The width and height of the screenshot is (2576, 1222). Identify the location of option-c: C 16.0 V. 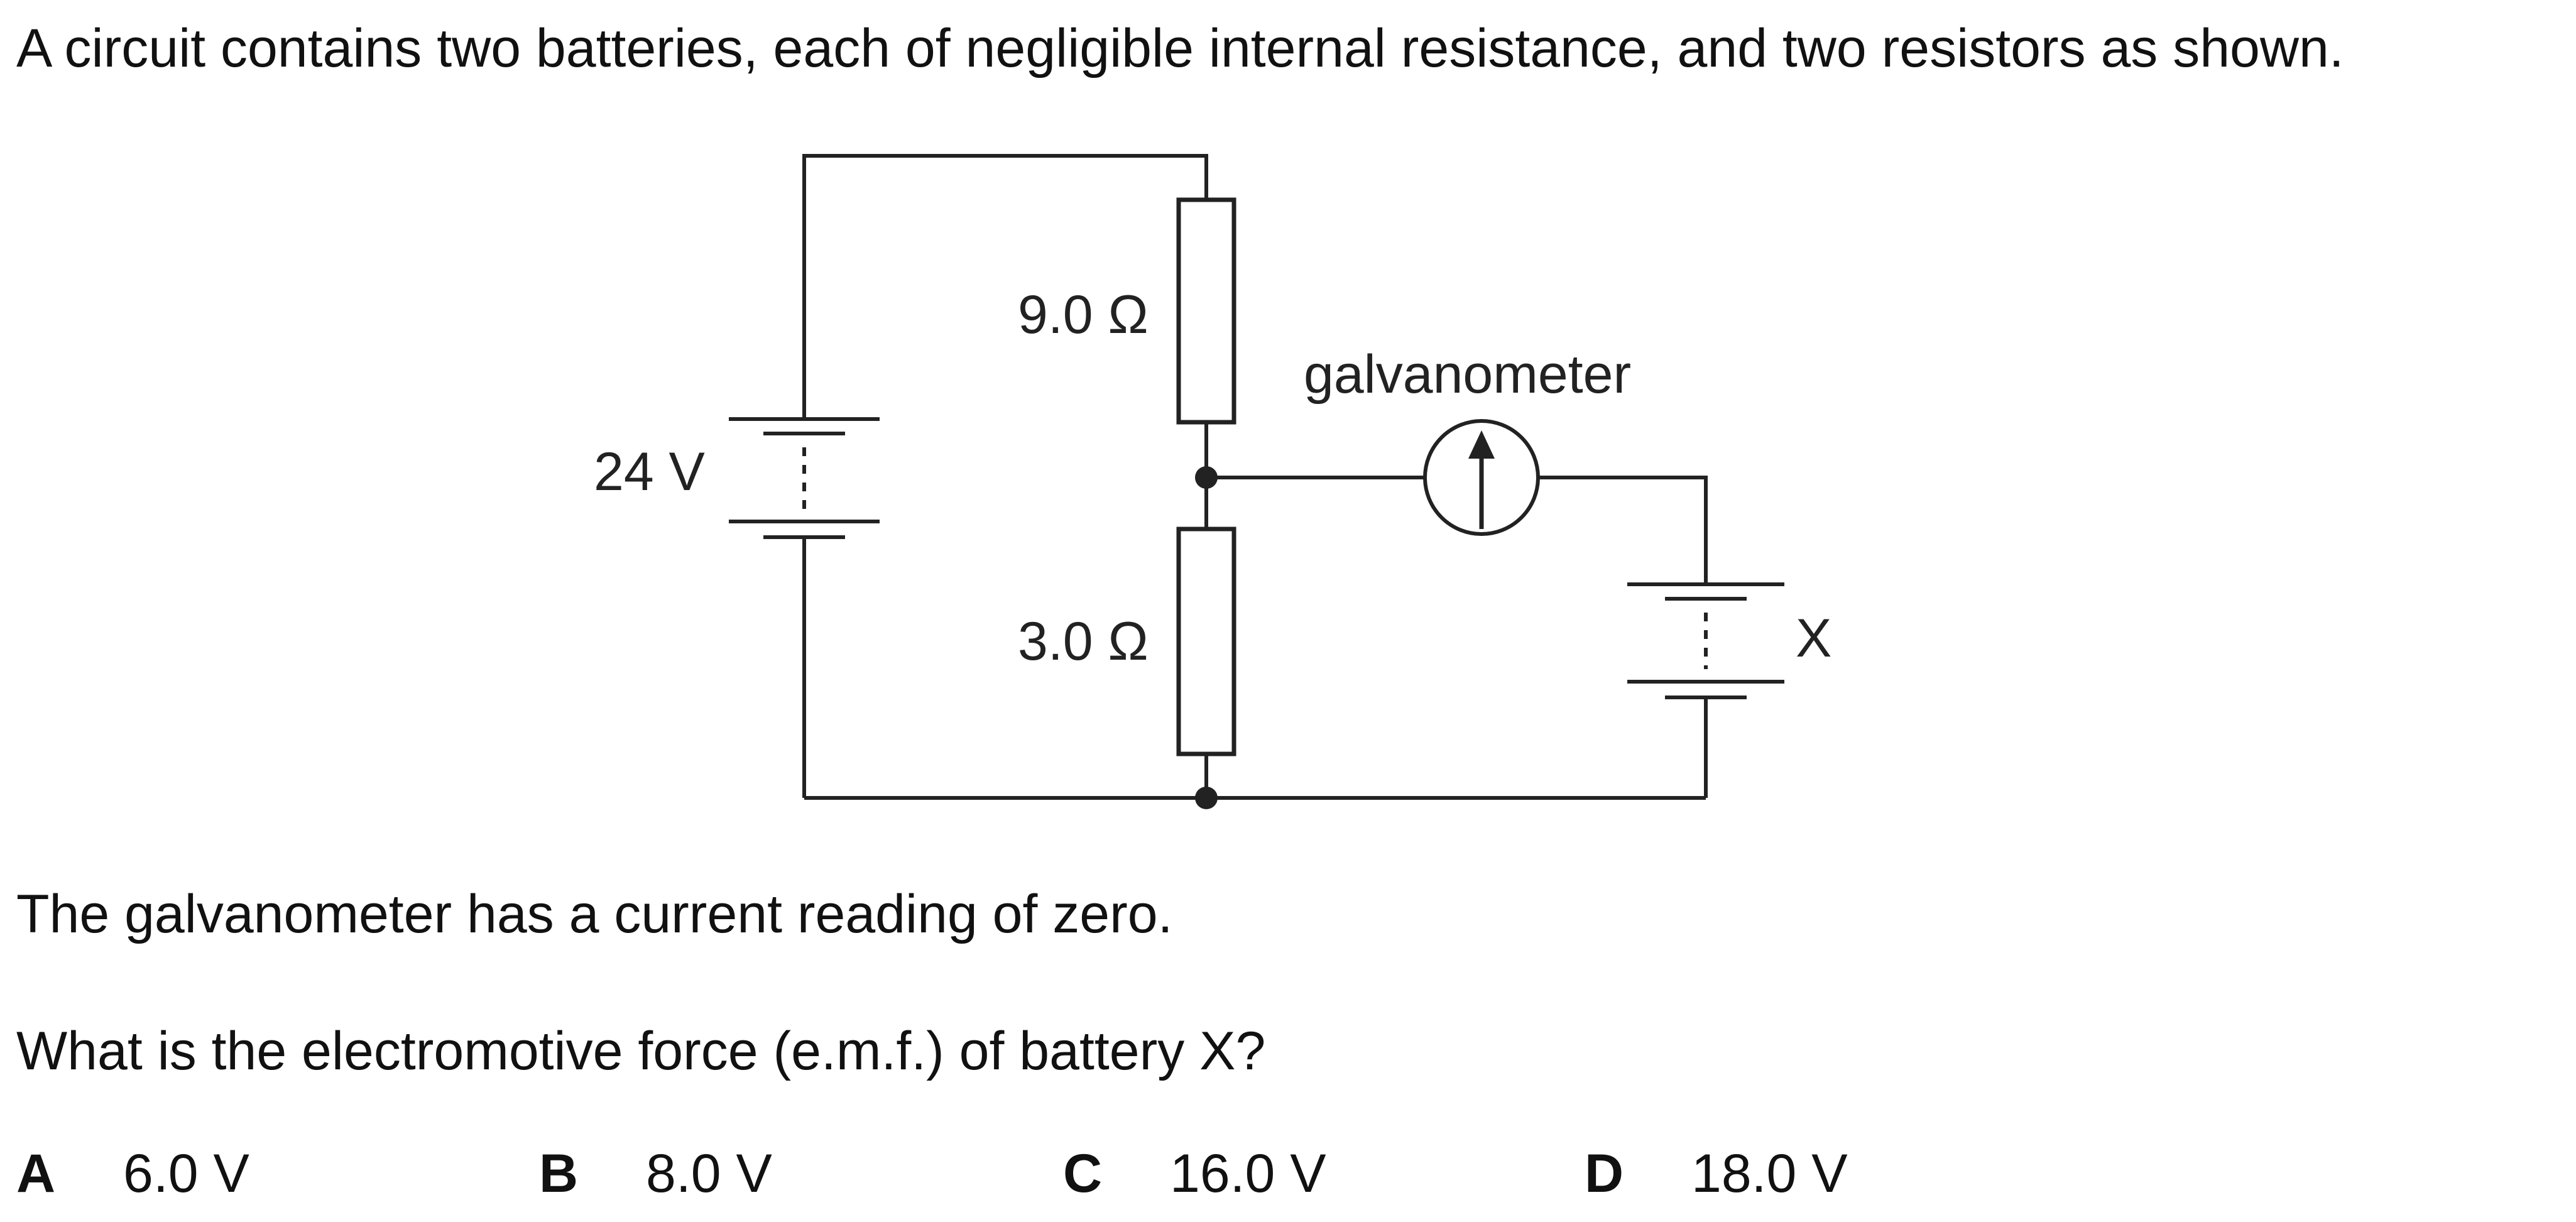
(1195, 1174).